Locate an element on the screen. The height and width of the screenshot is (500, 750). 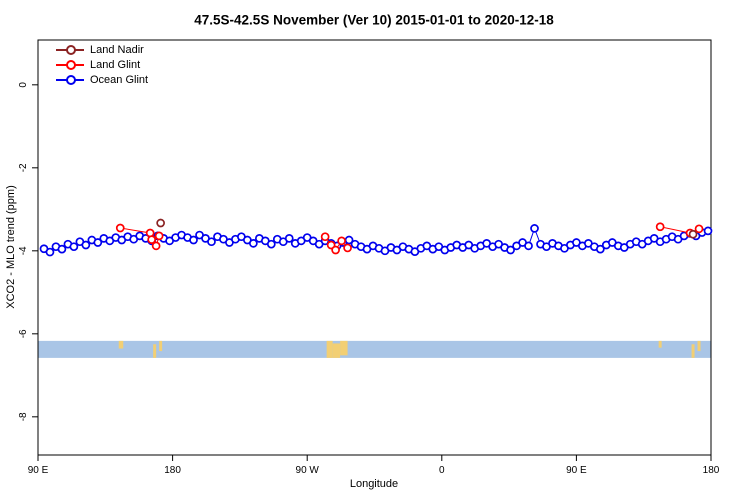
legend: Land Nadir Land Glint Ocean Glint is located at coordinates (102, 64).